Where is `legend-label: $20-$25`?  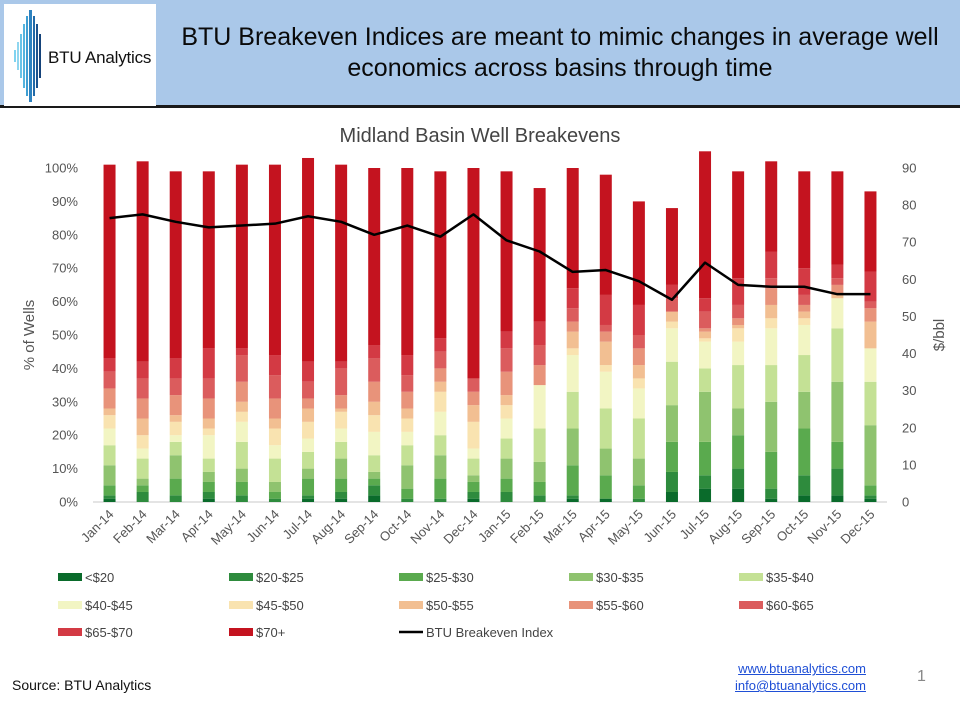 legend-label: $20-$25 is located at coordinates (280, 577).